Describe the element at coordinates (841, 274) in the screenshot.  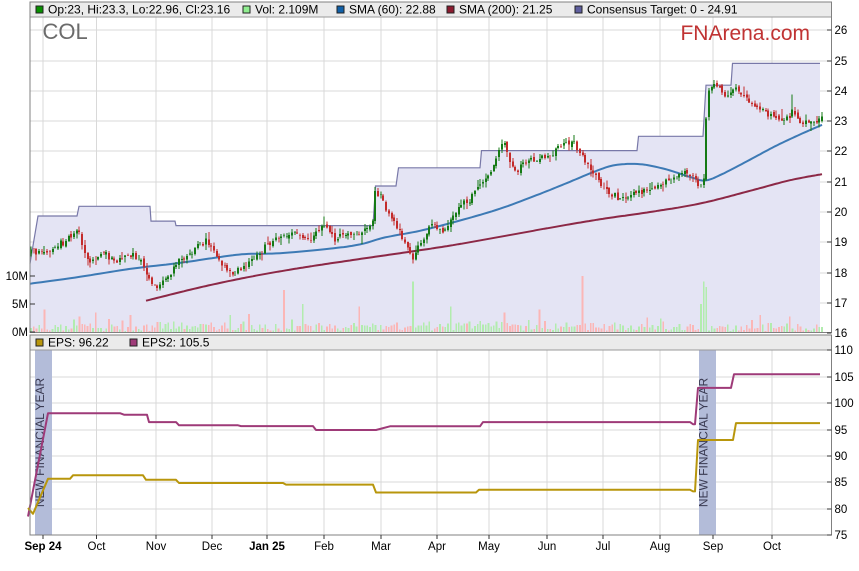
I see `svg-text: 18` at that location.